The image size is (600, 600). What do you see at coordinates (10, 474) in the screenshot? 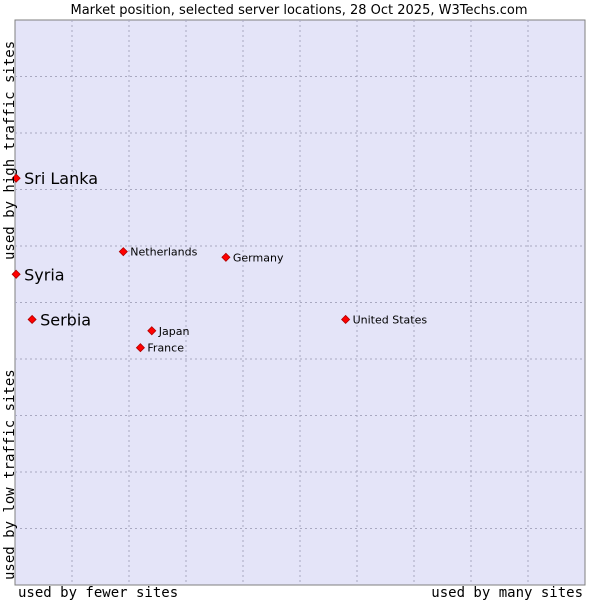
I see `y-axis-label-bottom: used by low traffic sites` at bounding box center [10, 474].